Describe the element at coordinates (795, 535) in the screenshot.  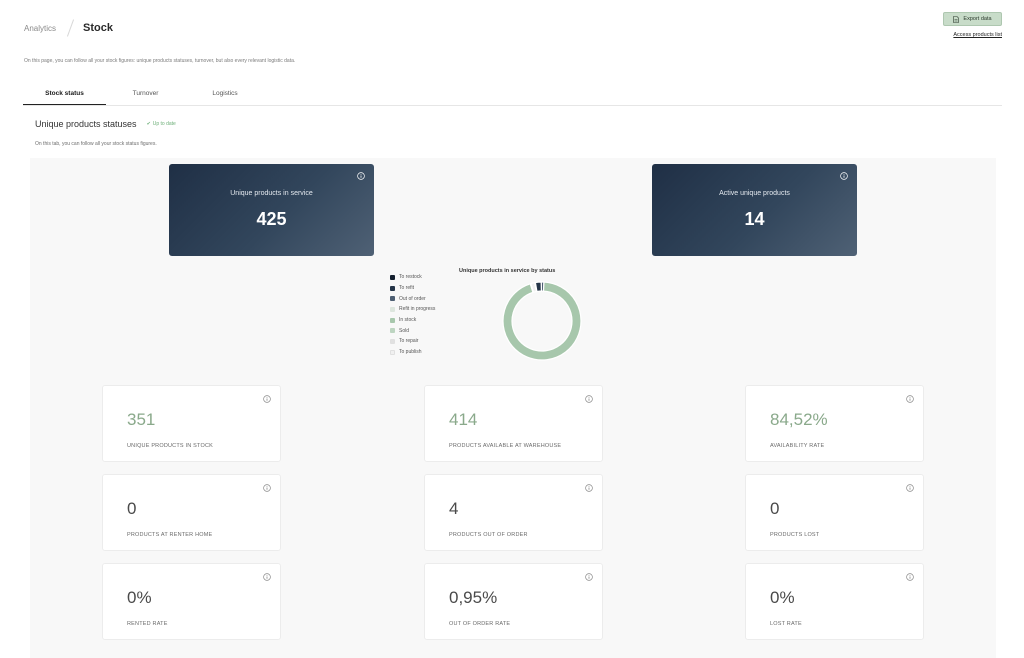
I see `kpi-label: PRODUCTS LOST` at that location.